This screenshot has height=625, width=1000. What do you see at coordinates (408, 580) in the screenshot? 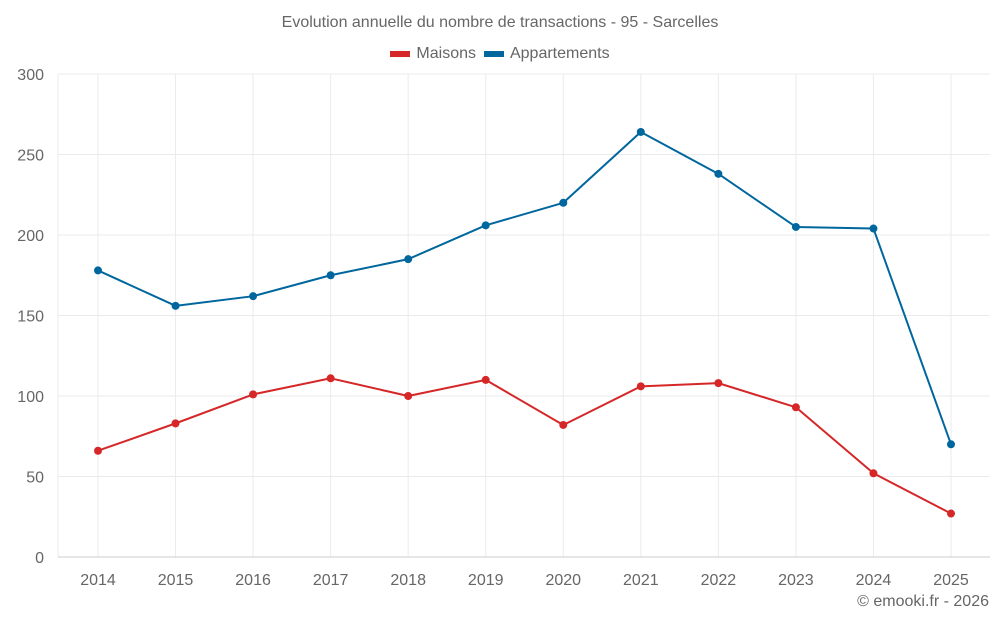
I see `x-tick-label: 2018` at bounding box center [408, 580].